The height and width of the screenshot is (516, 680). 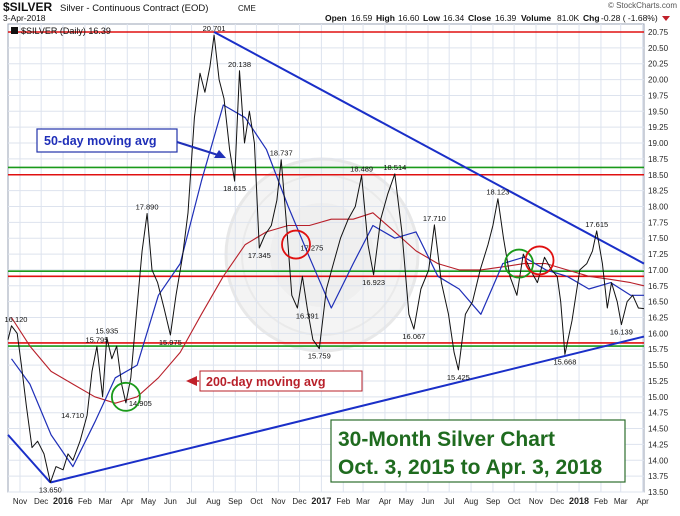 I want to click on price-label: 14.710, so click(x=72, y=415).